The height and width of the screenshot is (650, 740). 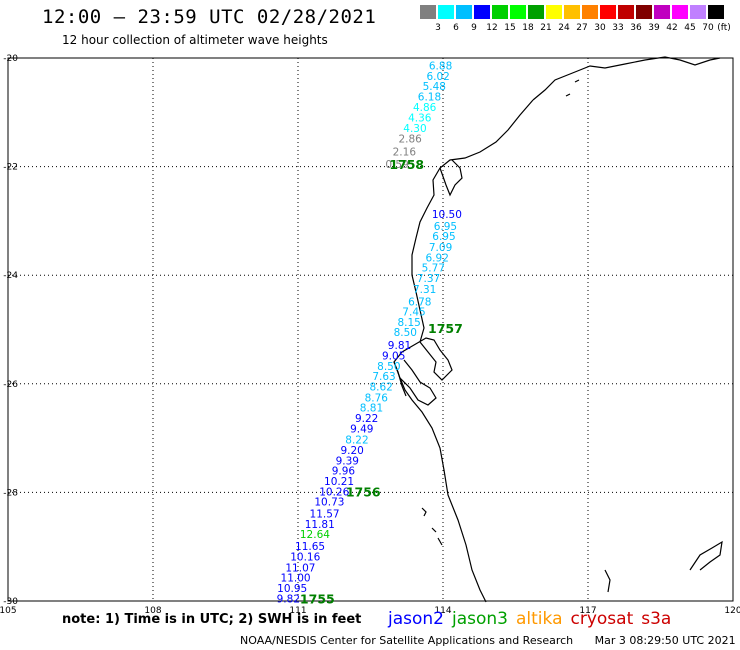 What do you see at coordinates (10, 276) in the screenshot?
I see `lat-tick-label: -24` at bounding box center [10, 276].